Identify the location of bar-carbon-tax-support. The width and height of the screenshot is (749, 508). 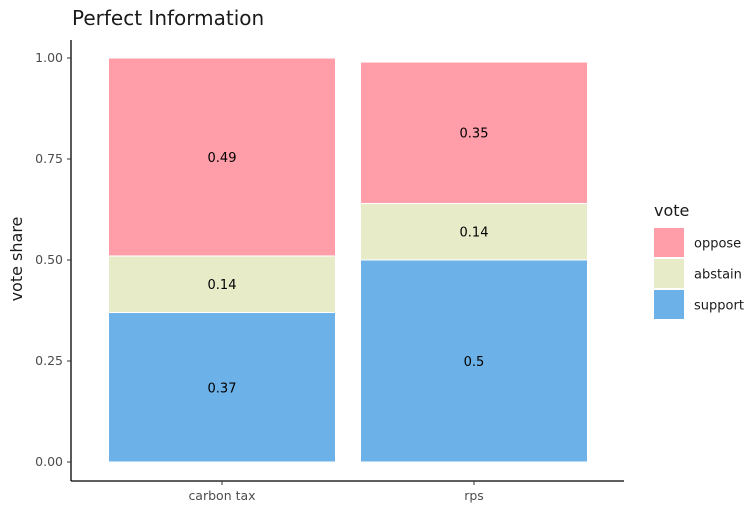
(222, 387).